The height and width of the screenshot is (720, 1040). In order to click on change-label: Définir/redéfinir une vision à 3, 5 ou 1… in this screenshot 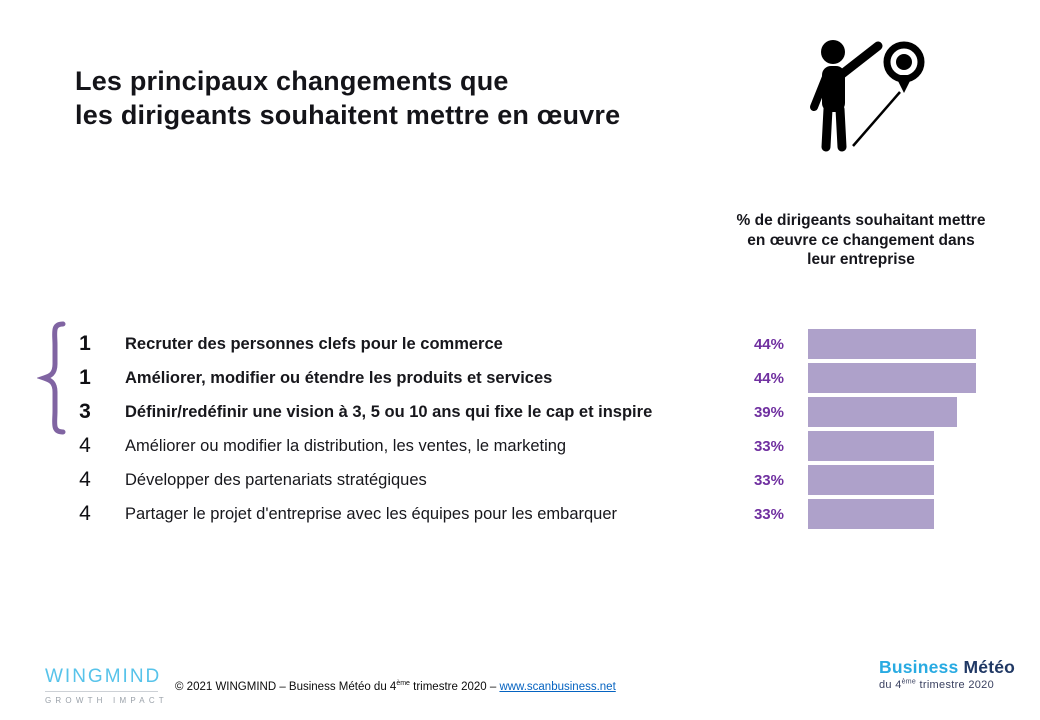, I will do `click(389, 411)`.